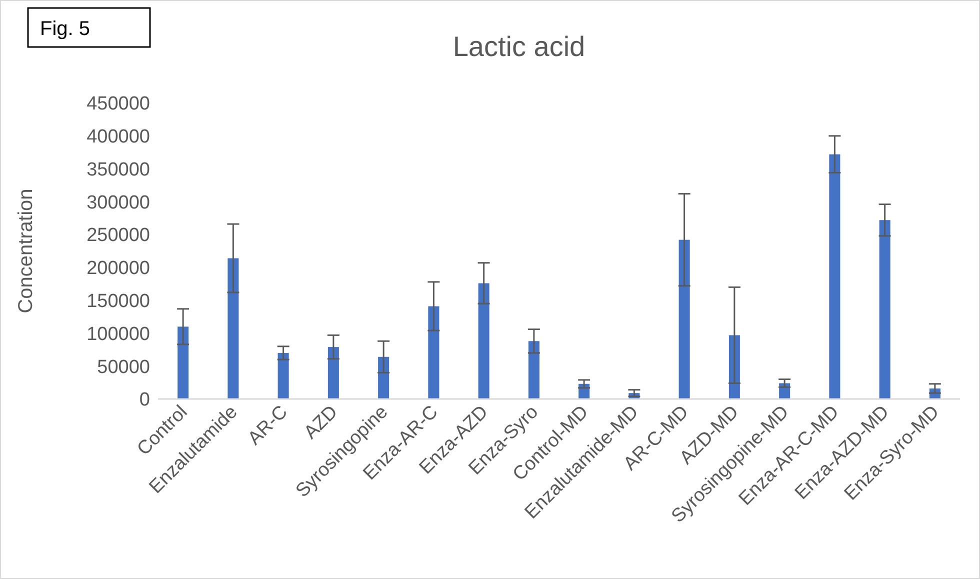  What do you see at coordinates (118, 301) in the screenshot?
I see `y-tick-label: 150000` at bounding box center [118, 301].